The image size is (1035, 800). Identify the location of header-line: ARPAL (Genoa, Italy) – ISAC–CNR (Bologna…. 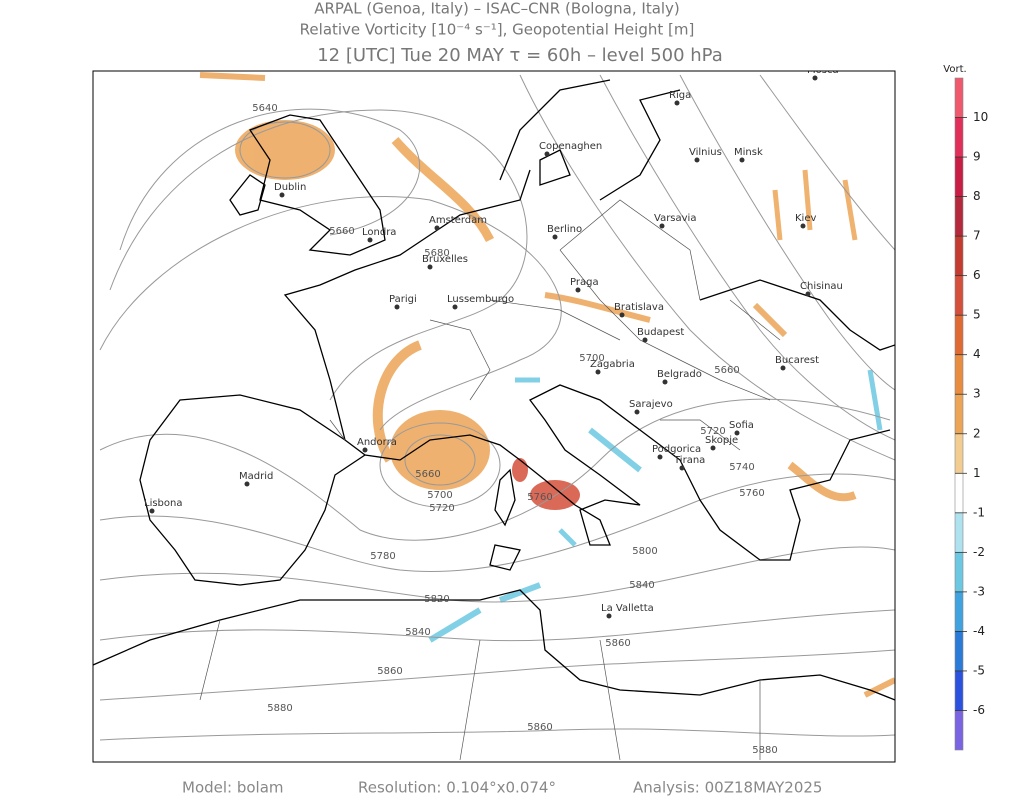
(497, 9).